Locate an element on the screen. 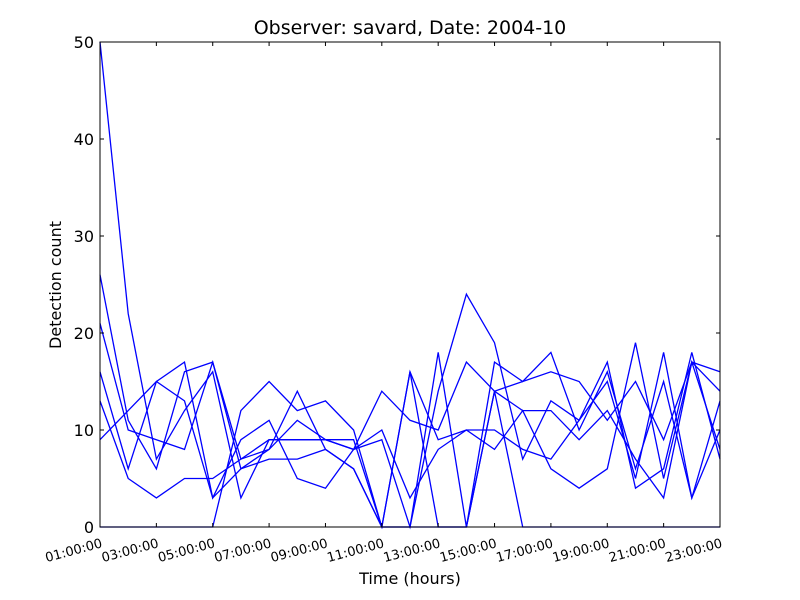 This screenshot has width=800, height=600. y-tick-label: 50 is located at coordinates (84, 42).